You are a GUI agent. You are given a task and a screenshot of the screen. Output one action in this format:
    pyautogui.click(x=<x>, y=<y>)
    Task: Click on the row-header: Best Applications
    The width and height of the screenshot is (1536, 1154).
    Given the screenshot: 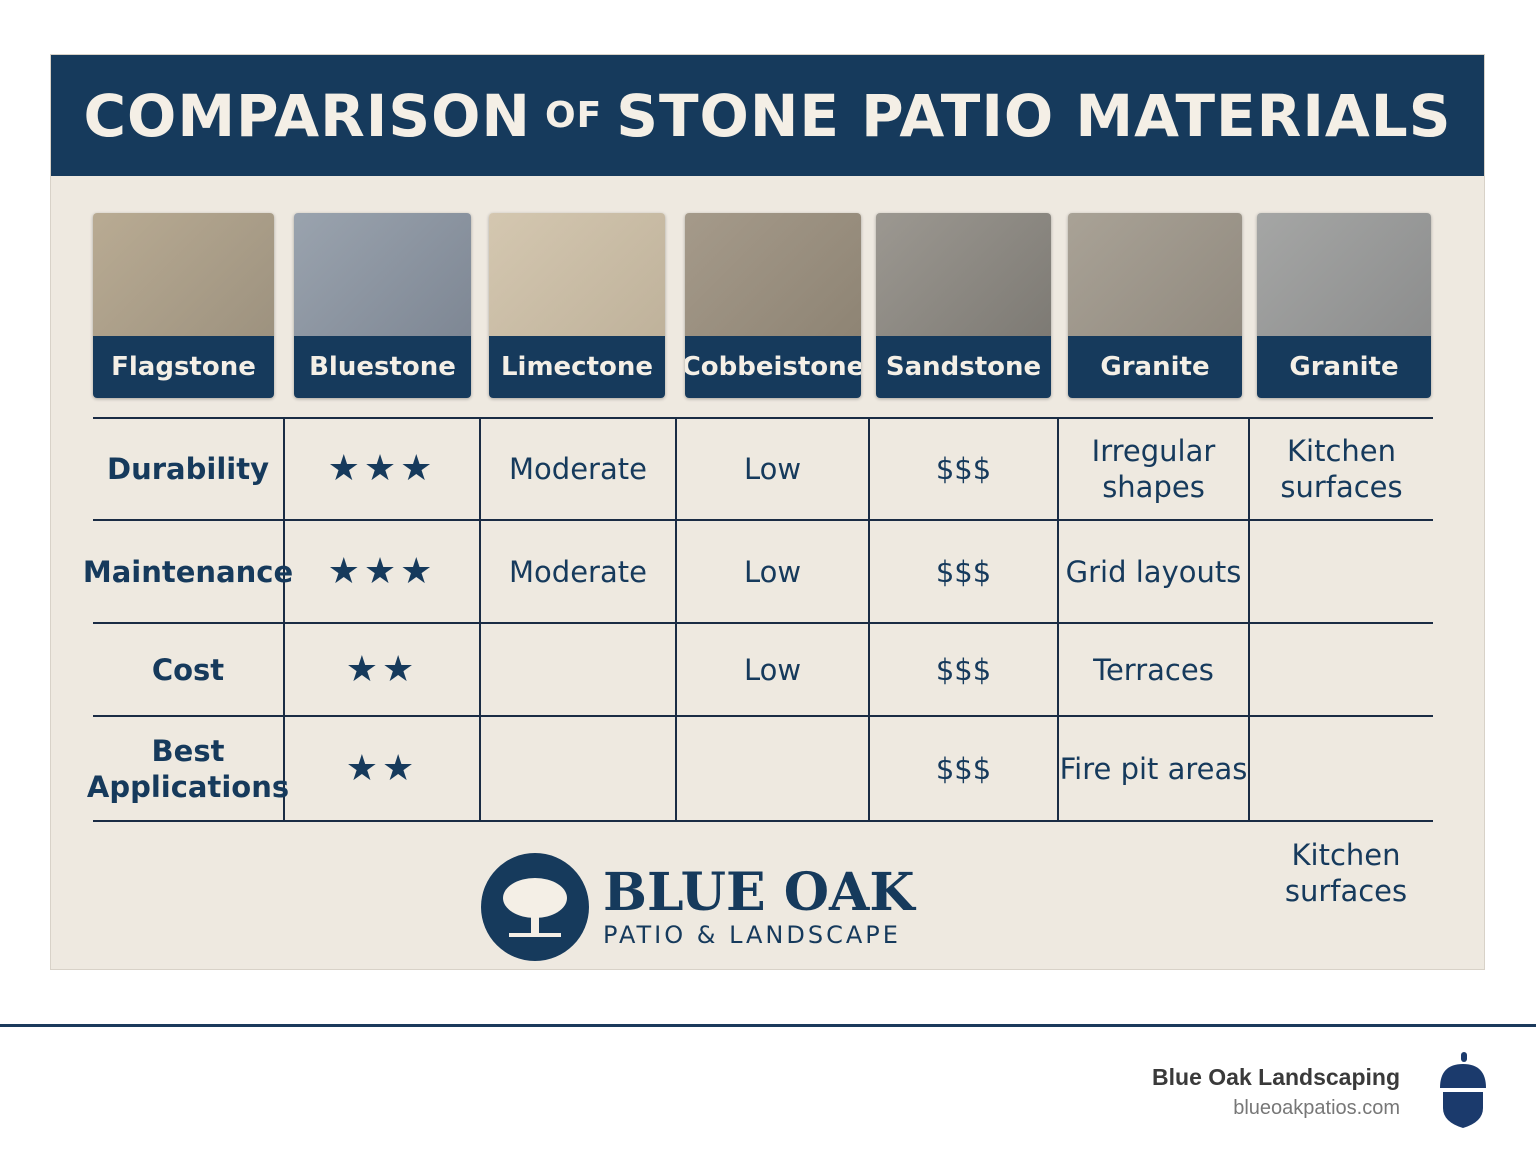 What is the action you would take?
    pyautogui.click(x=188, y=769)
    